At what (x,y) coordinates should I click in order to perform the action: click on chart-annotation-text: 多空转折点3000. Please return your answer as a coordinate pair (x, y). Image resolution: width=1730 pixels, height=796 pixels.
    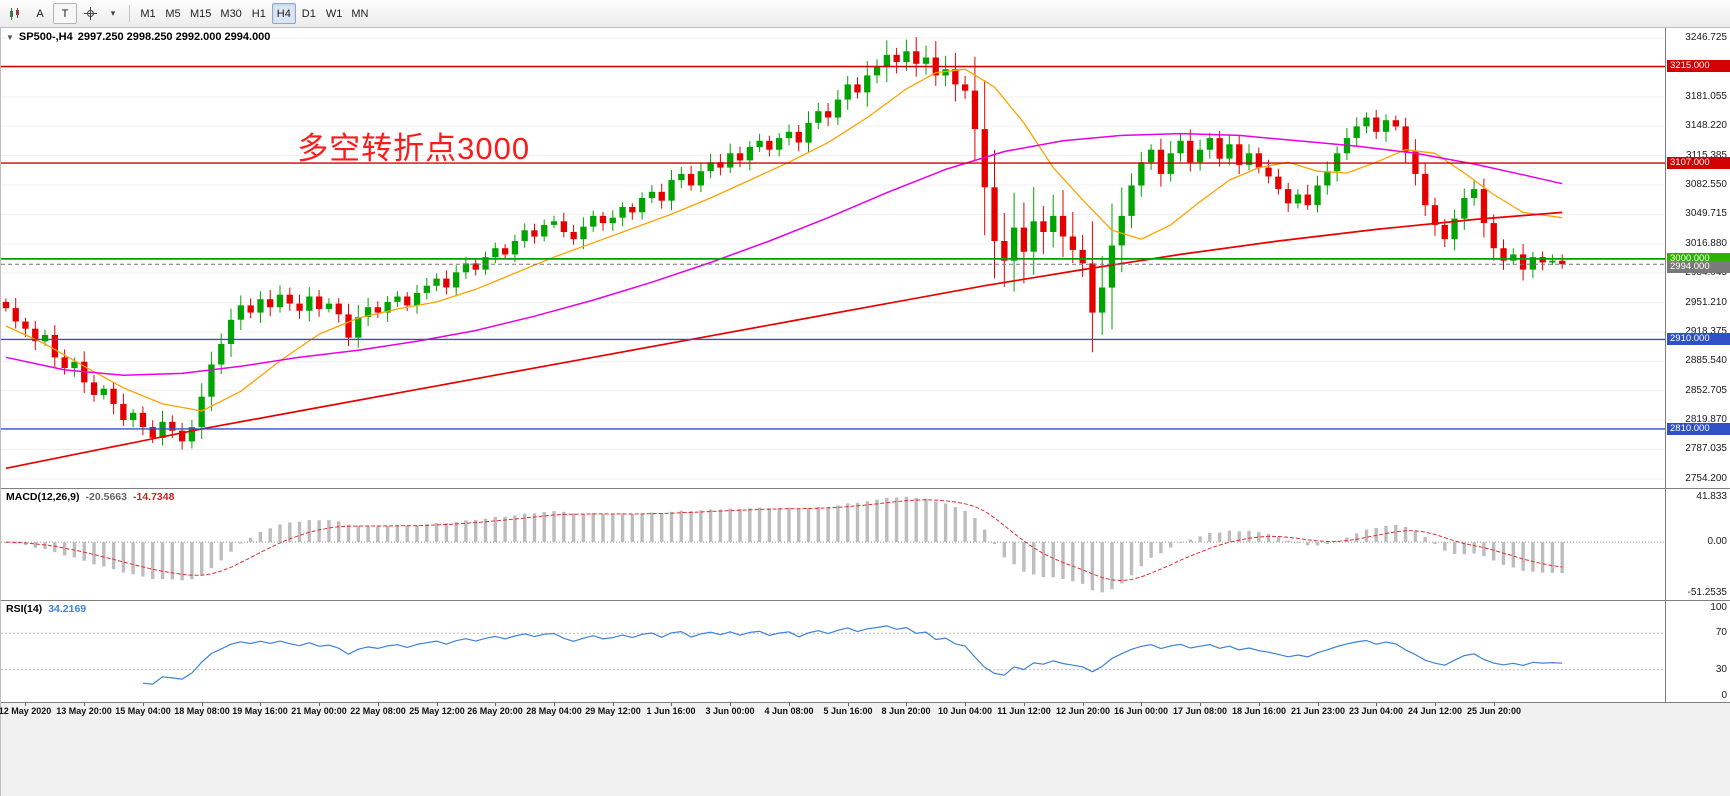
    Looking at the image, I should click on (414, 148).